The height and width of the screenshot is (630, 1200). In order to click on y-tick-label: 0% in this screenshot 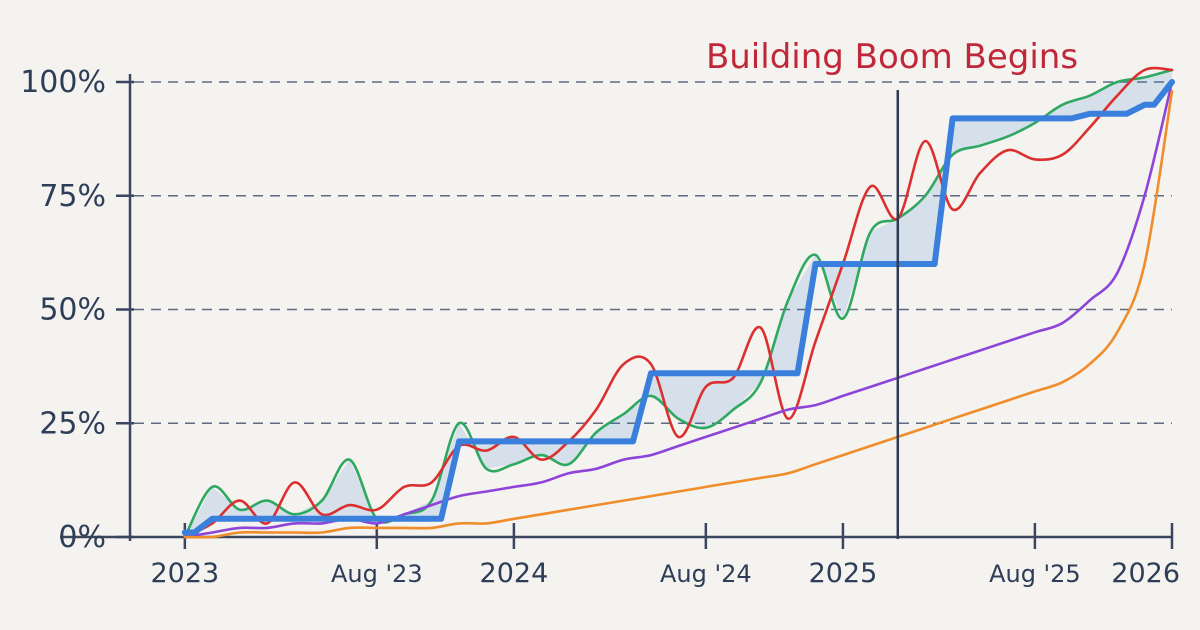, I will do `click(82, 537)`.